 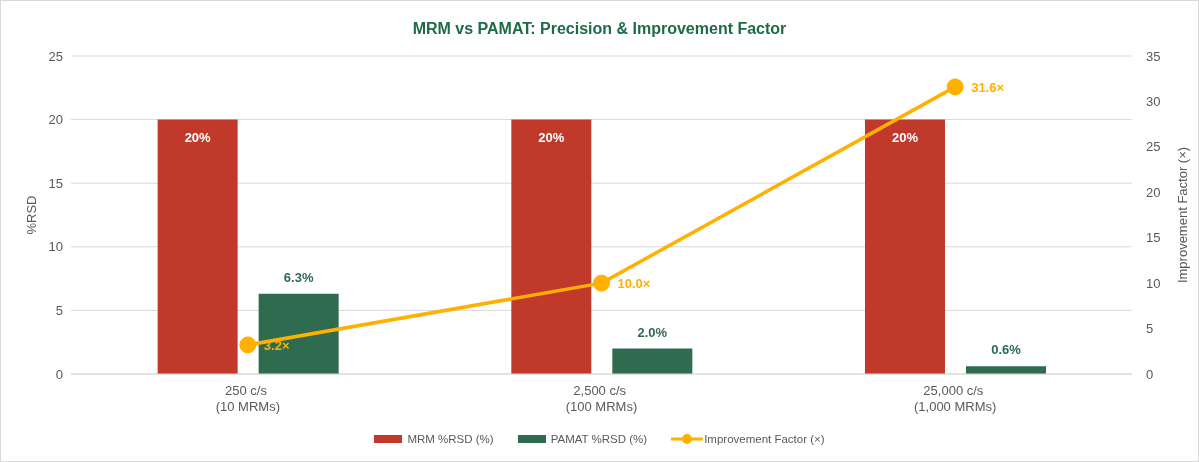 What do you see at coordinates (1182, 215) in the screenshot?
I see `y2-axis-title: Improvement Factor (×)` at bounding box center [1182, 215].